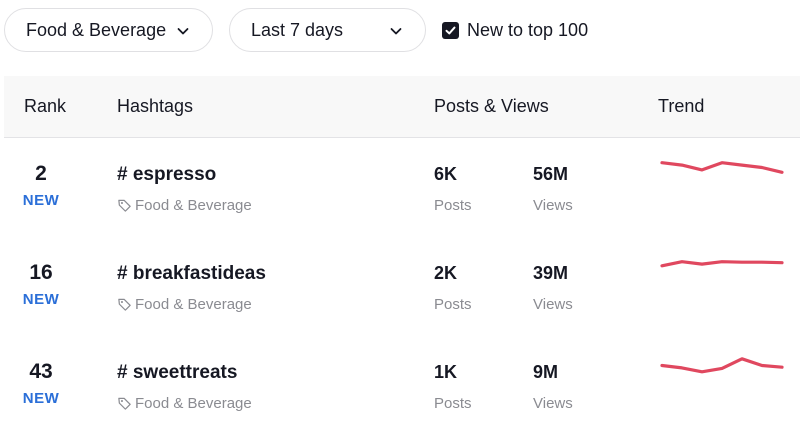 Image resolution: width=800 pixels, height=445 pixels. What do you see at coordinates (446, 174) in the screenshot?
I see `posts-count: 6K` at bounding box center [446, 174].